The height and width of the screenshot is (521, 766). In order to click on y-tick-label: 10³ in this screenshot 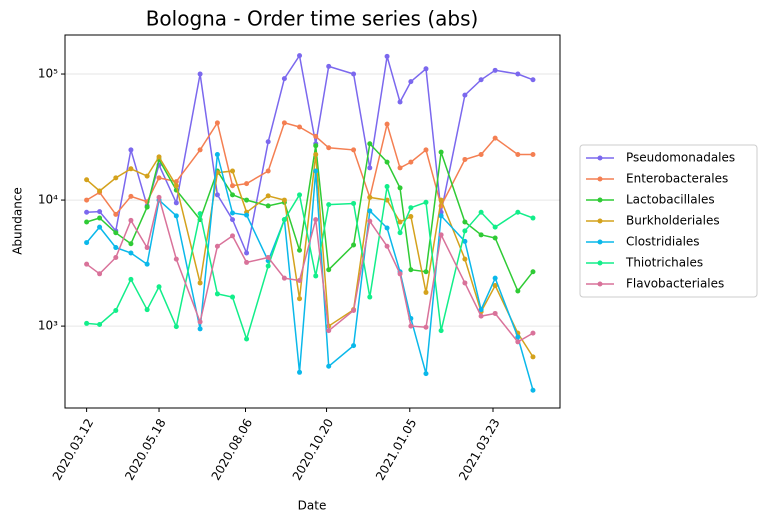, I will do `click(48, 326)`.